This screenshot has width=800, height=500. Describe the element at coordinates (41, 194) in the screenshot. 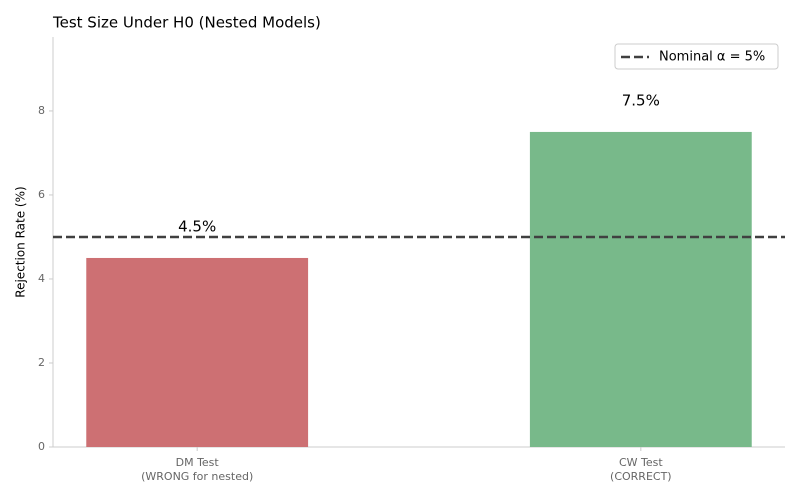

I see `y-tick-label: 6` at that location.